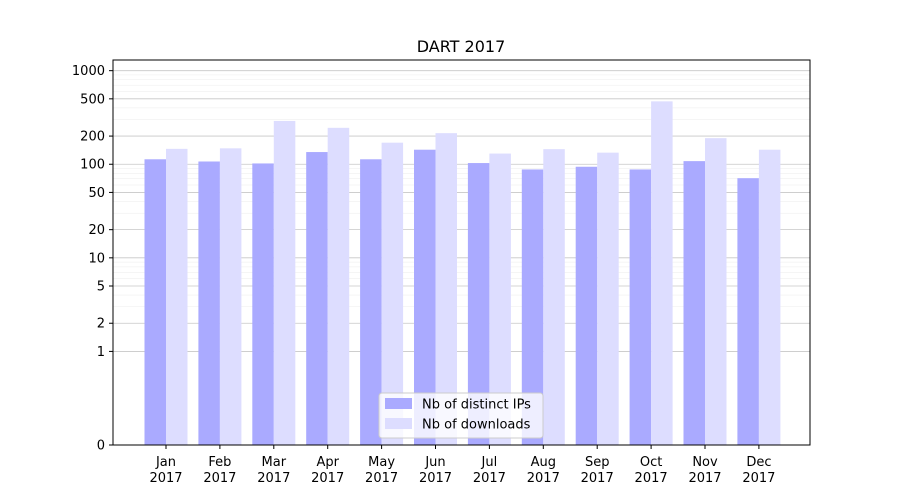 Image resolution: width=900 pixels, height=500 pixels. Describe the element at coordinates (219, 462) in the screenshot. I see `x-tick-label: Feb` at that location.